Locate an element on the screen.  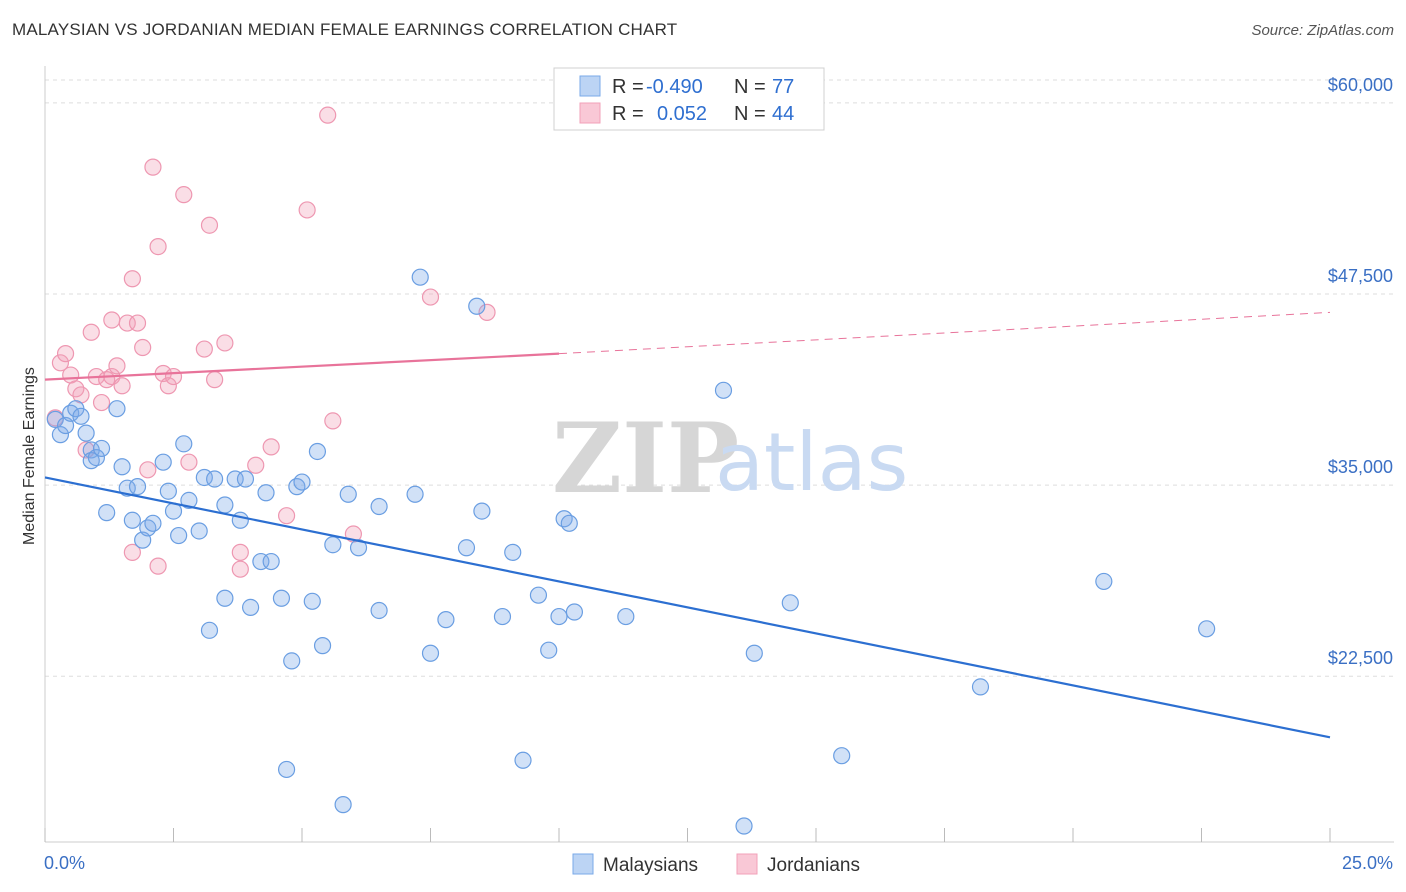
legend-r-value: -0.490 is located at coordinates (674, 87).